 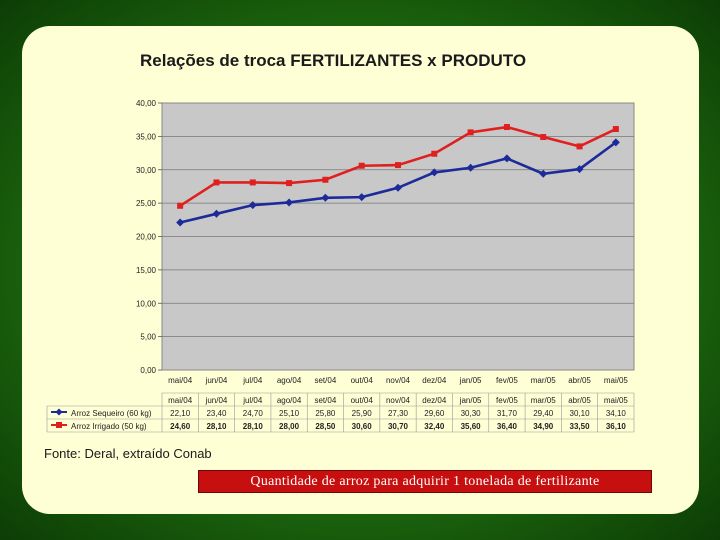 I want to click on x-tick-label: abr/05, so click(x=579, y=380).